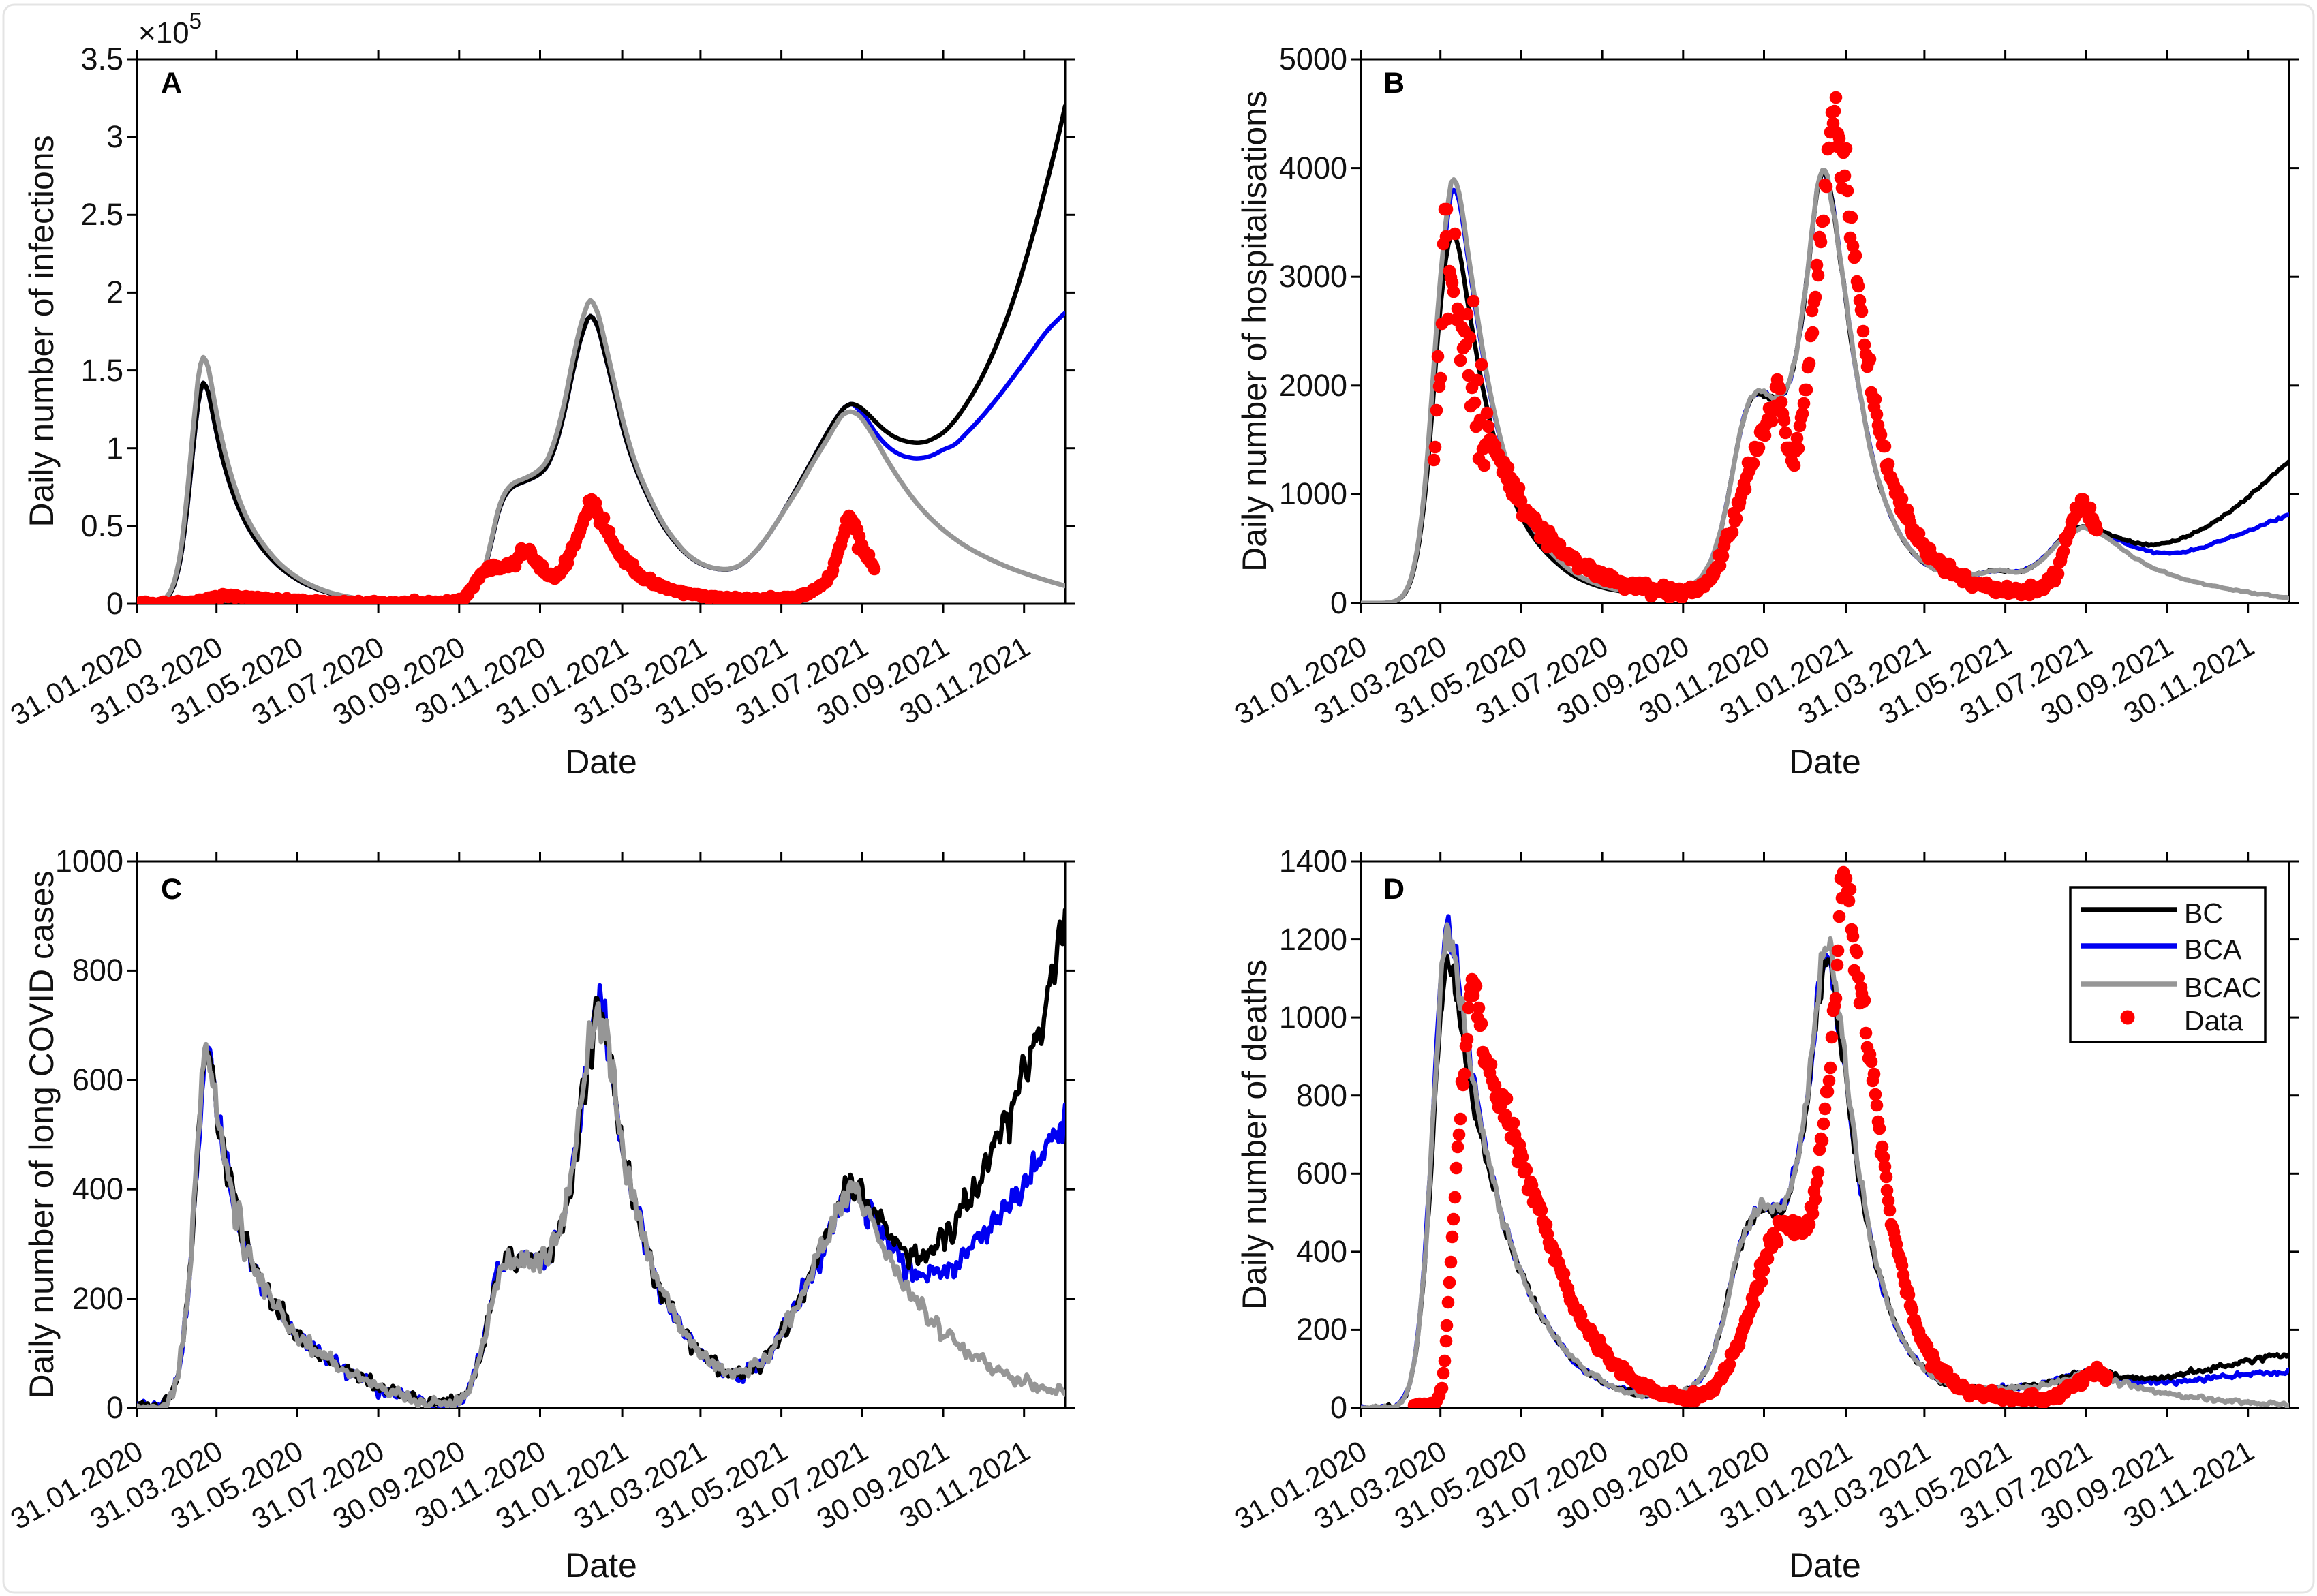 This screenshot has width=2317, height=1596. Describe the element at coordinates (1313, 939) in the screenshot. I see `svg-text: 1200` at that location.